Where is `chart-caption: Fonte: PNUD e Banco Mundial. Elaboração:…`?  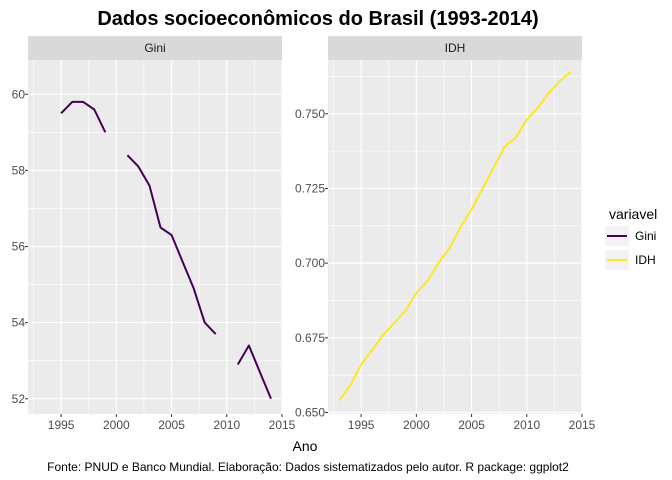
chart-caption: Fonte: PNUD e Banco Mundial. Elaboração:… is located at coordinates (308, 467).